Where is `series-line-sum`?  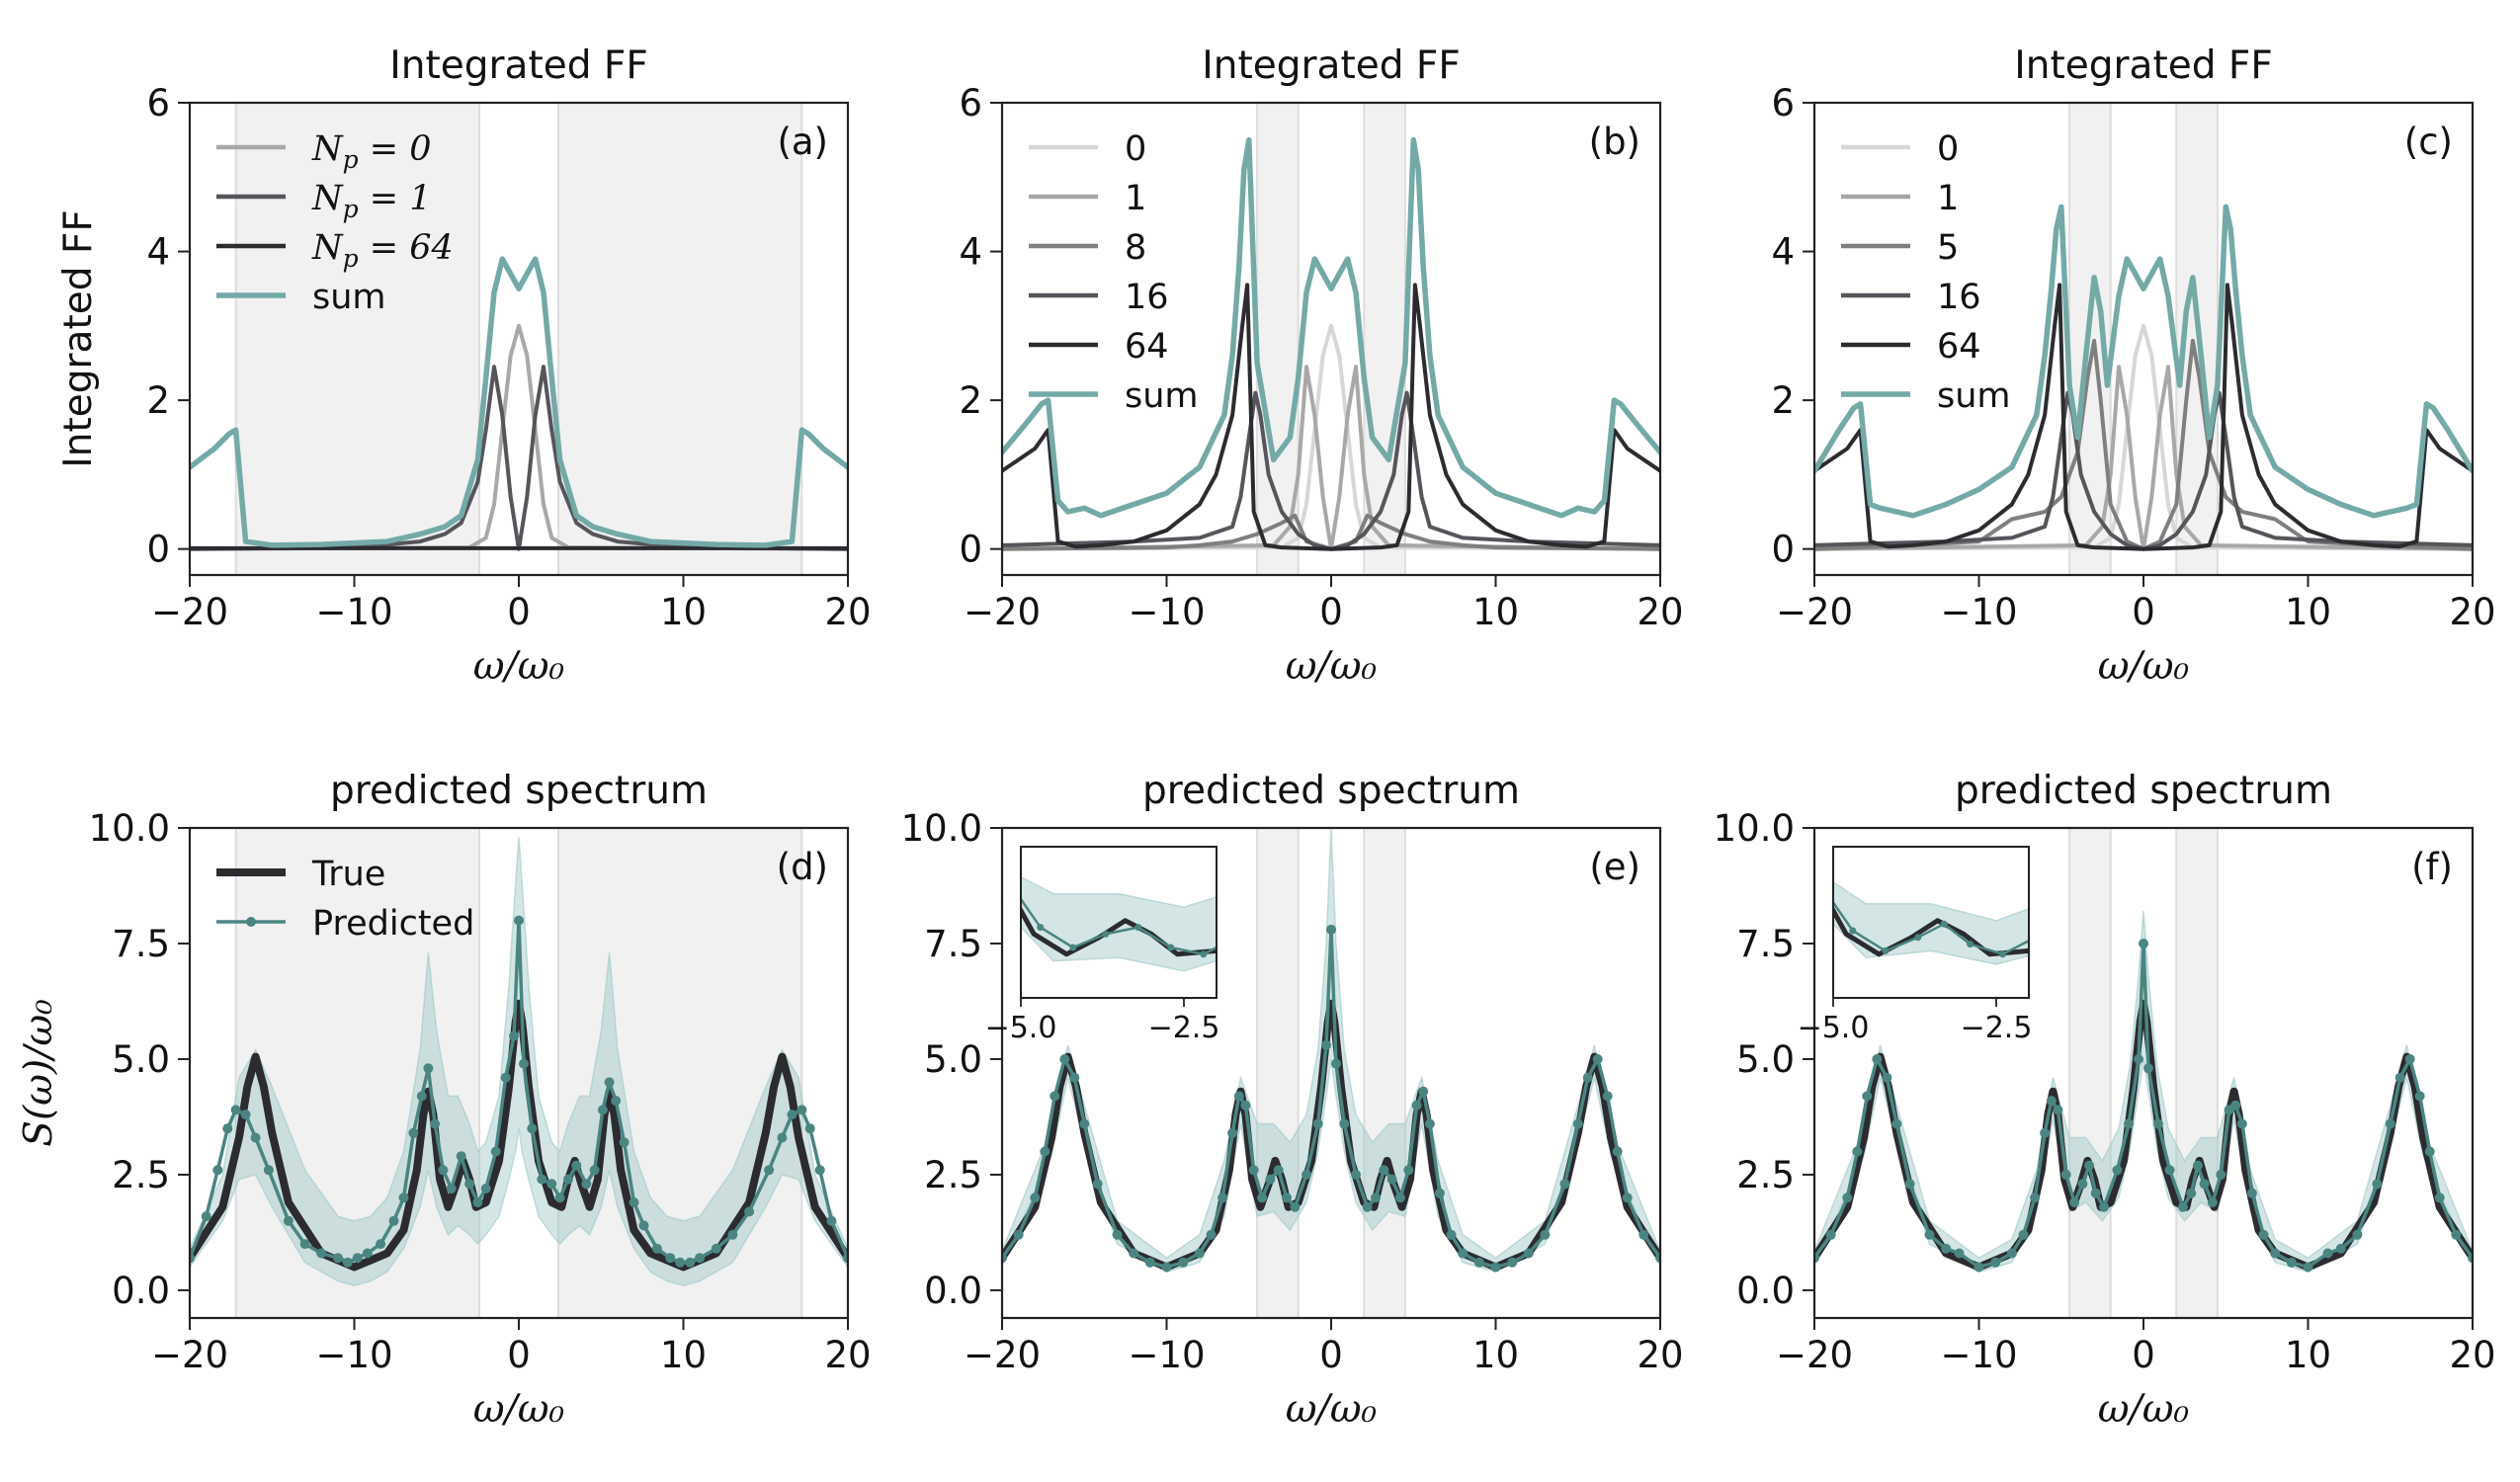
series-line-sum is located at coordinates (2143, 361).